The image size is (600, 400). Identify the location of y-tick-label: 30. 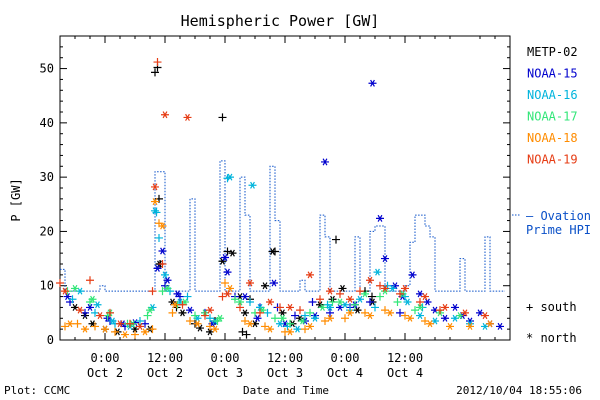
(47, 177).